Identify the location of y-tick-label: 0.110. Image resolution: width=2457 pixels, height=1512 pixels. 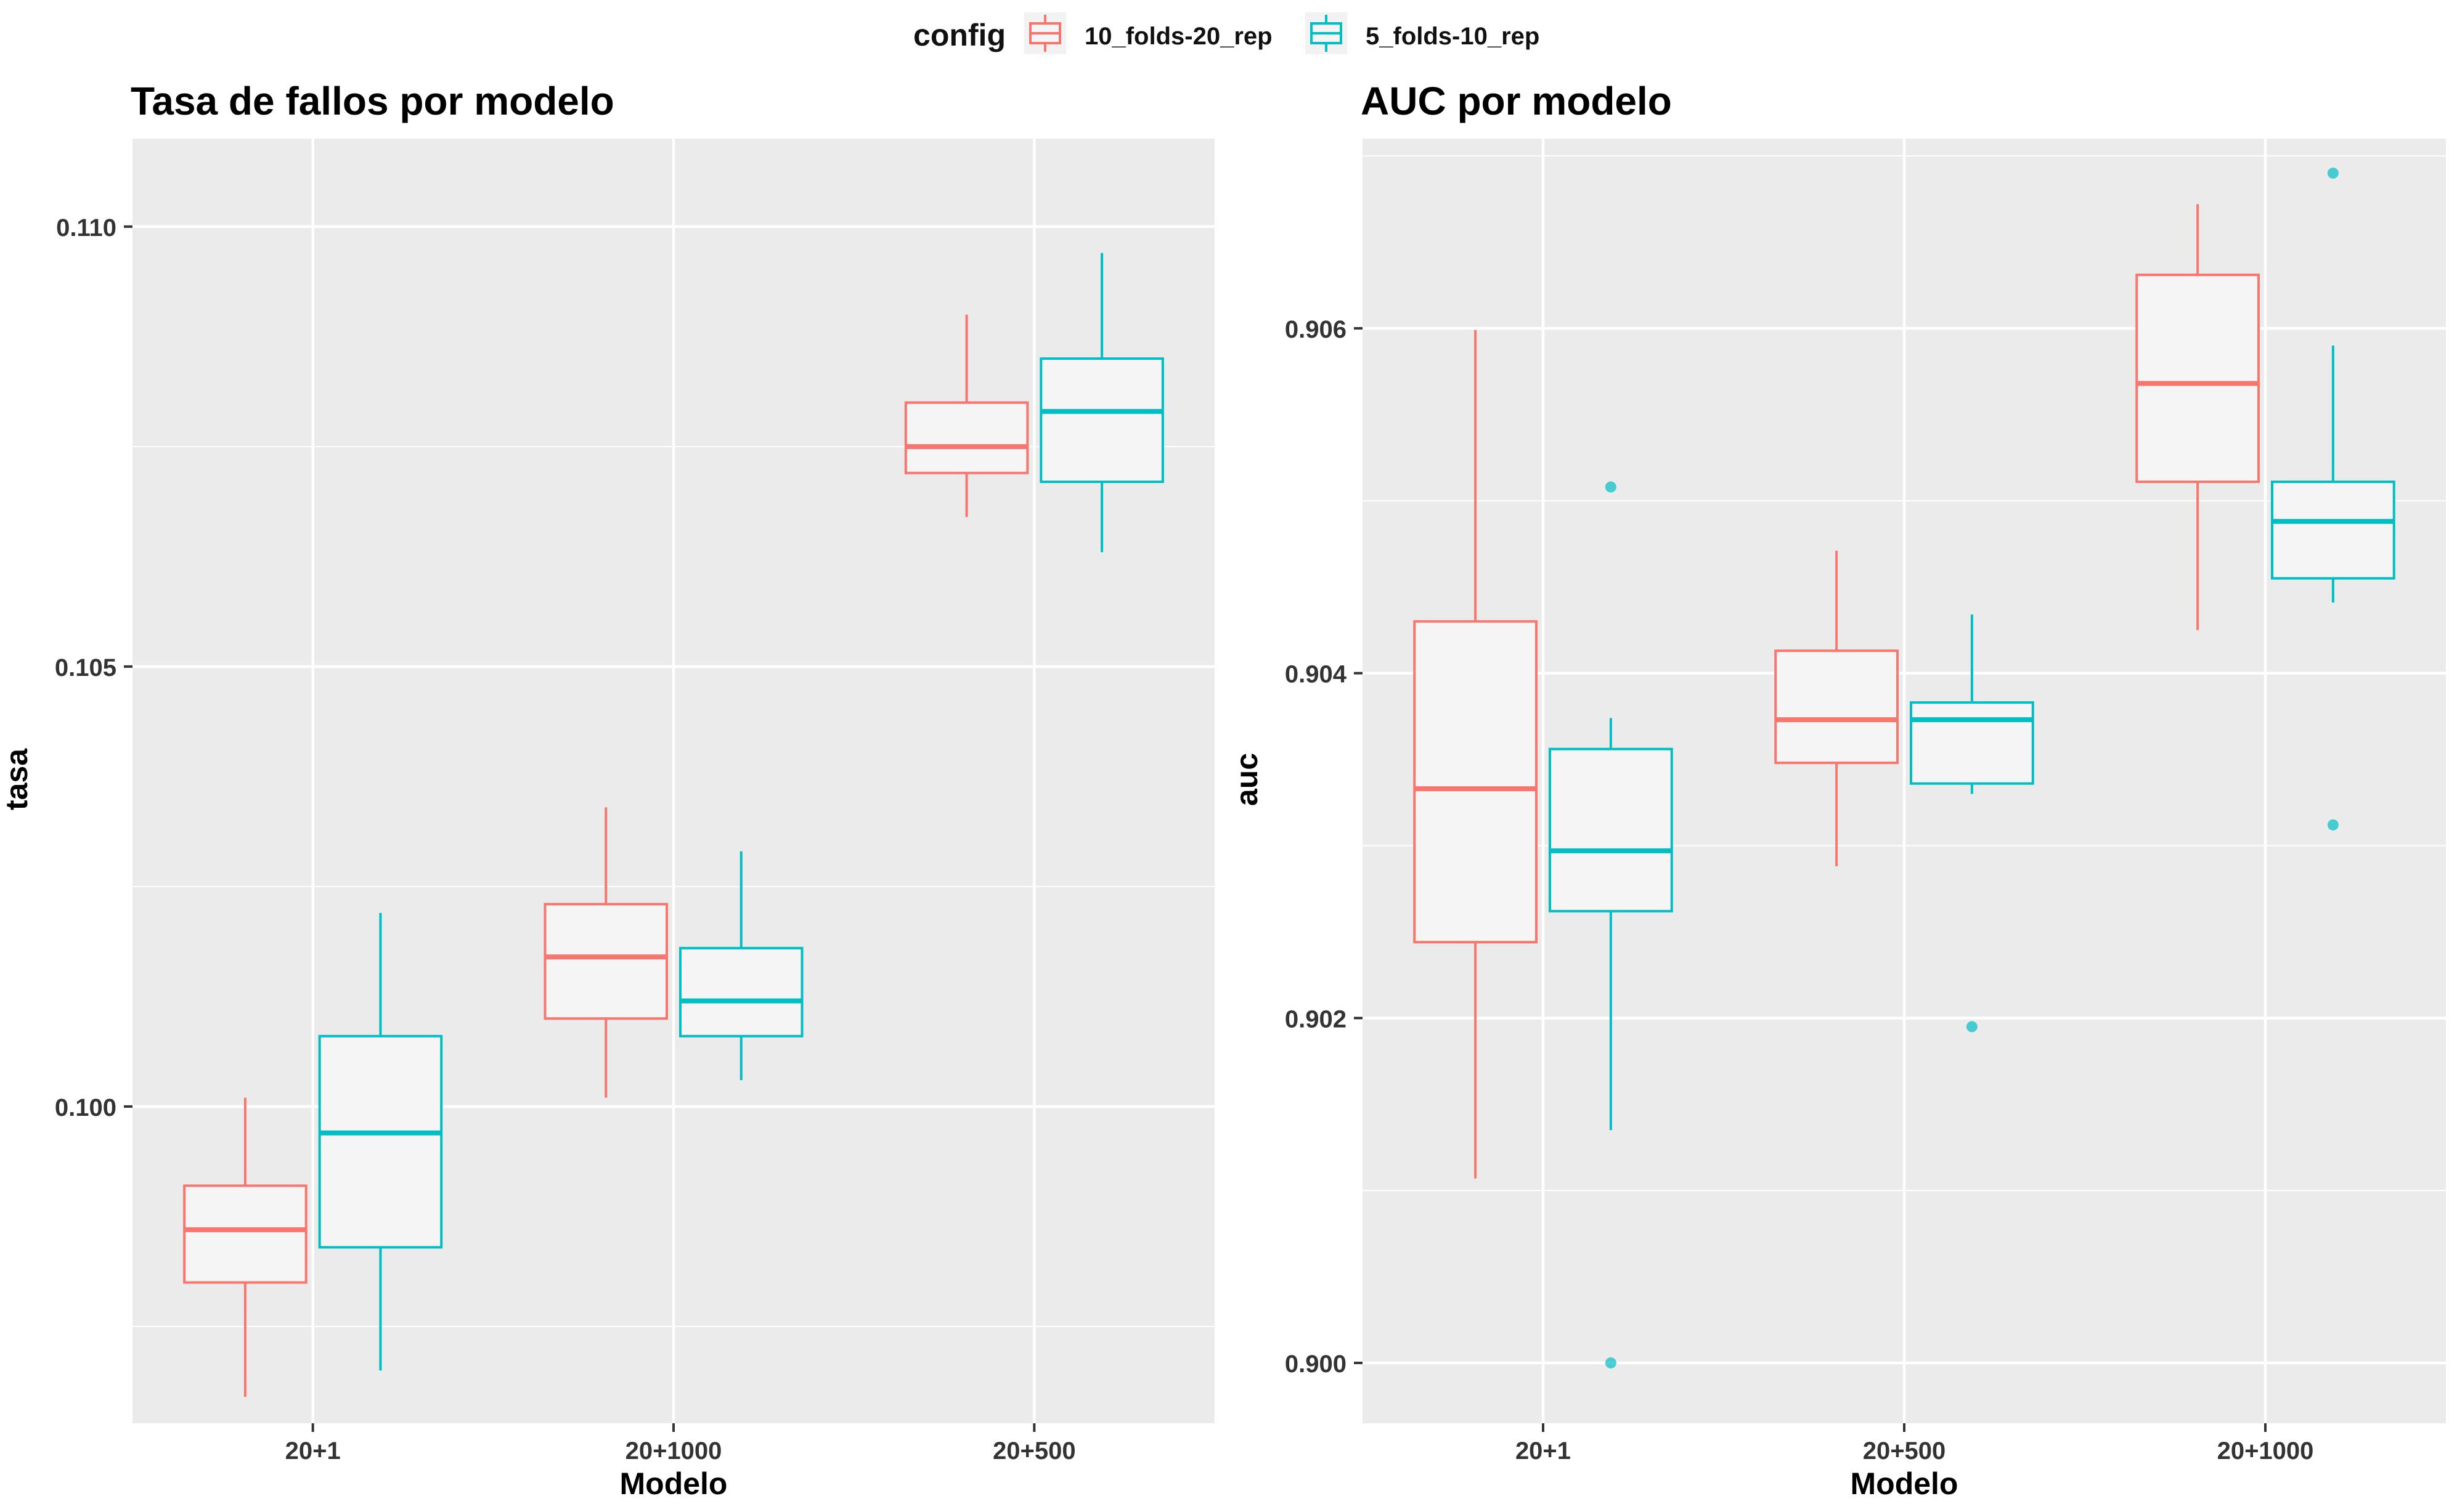
(86, 228).